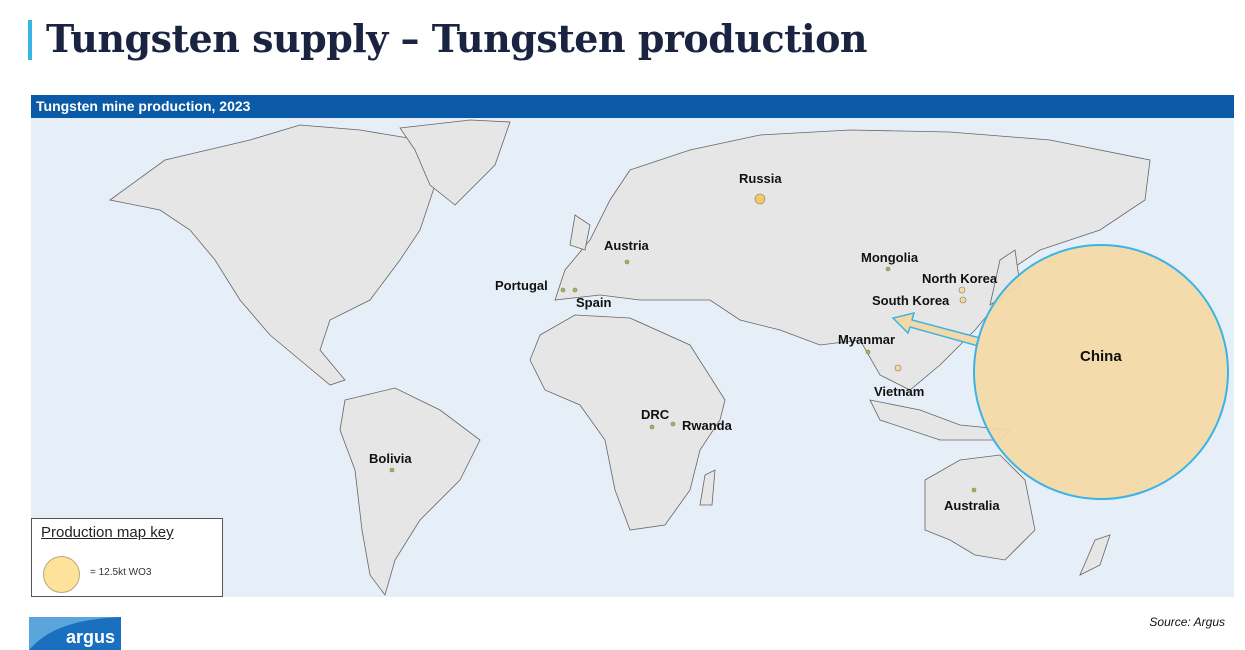  What do you see at coordinates (760, 199) in the screenshot?
I see `russia-bubble` at bounding box center [760, 199].